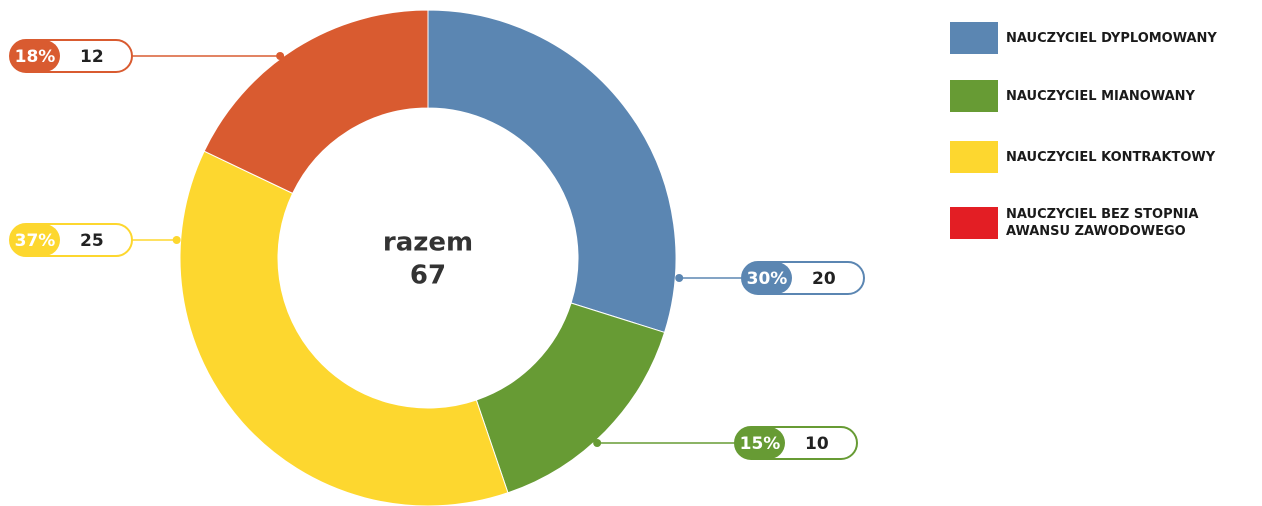 The width and height of the screenshot is (1262, 506). What do you see at coordinates (428, 243) in the screenshot?
I see `center-label: razem` at bounding box center [428, 243].